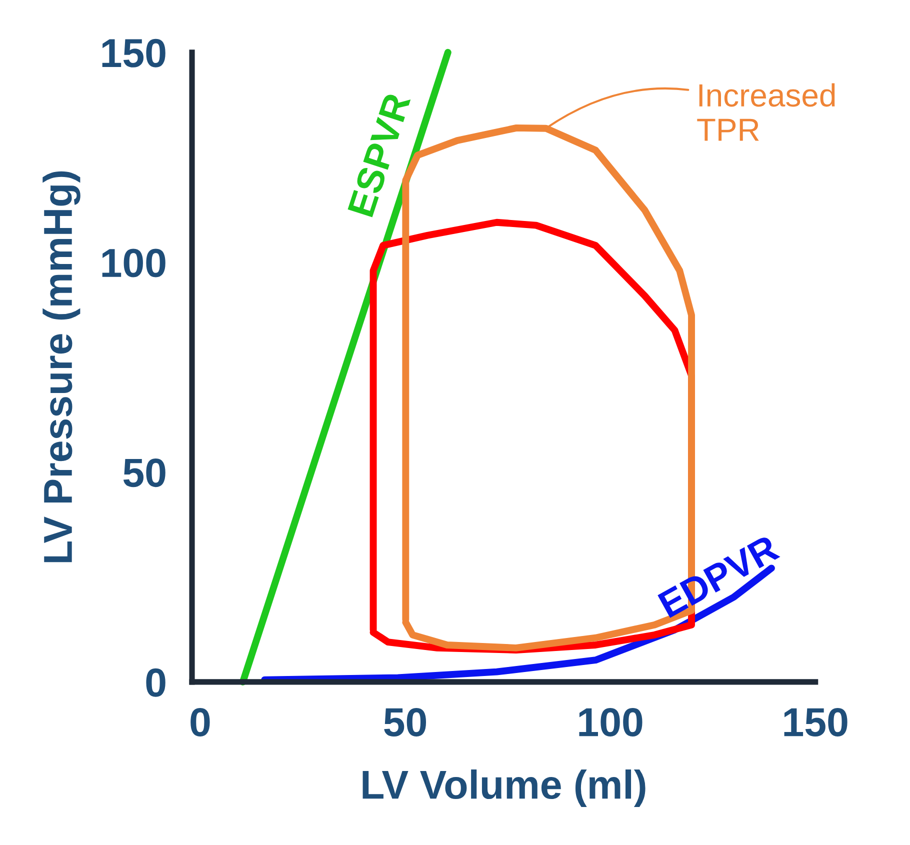  Describe the element at coordinates (144, 473) in the screenshot. I see `y-tick-label: 50` at that location.